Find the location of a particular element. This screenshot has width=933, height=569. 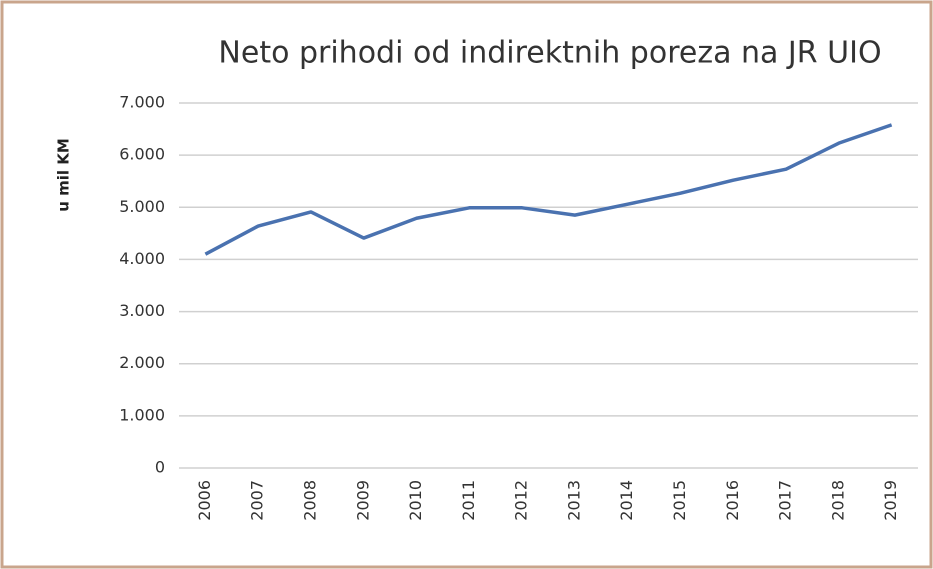

y-axis-label: u mil KM is located at coordinates (64, 175).